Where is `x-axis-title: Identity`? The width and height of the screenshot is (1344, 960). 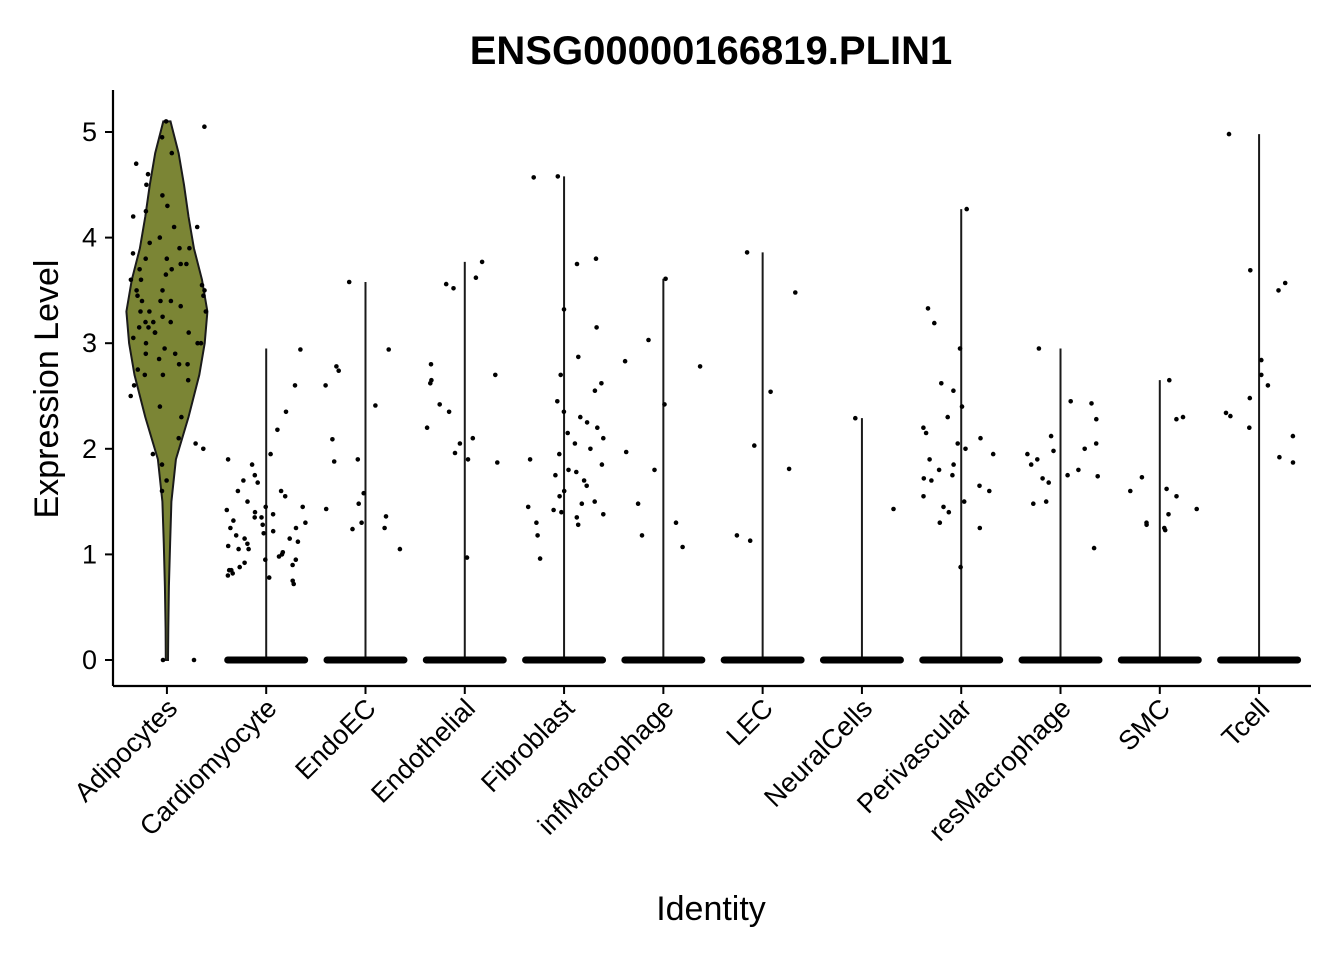 x-axis-title: Identity is located at coordinates (711, 909).